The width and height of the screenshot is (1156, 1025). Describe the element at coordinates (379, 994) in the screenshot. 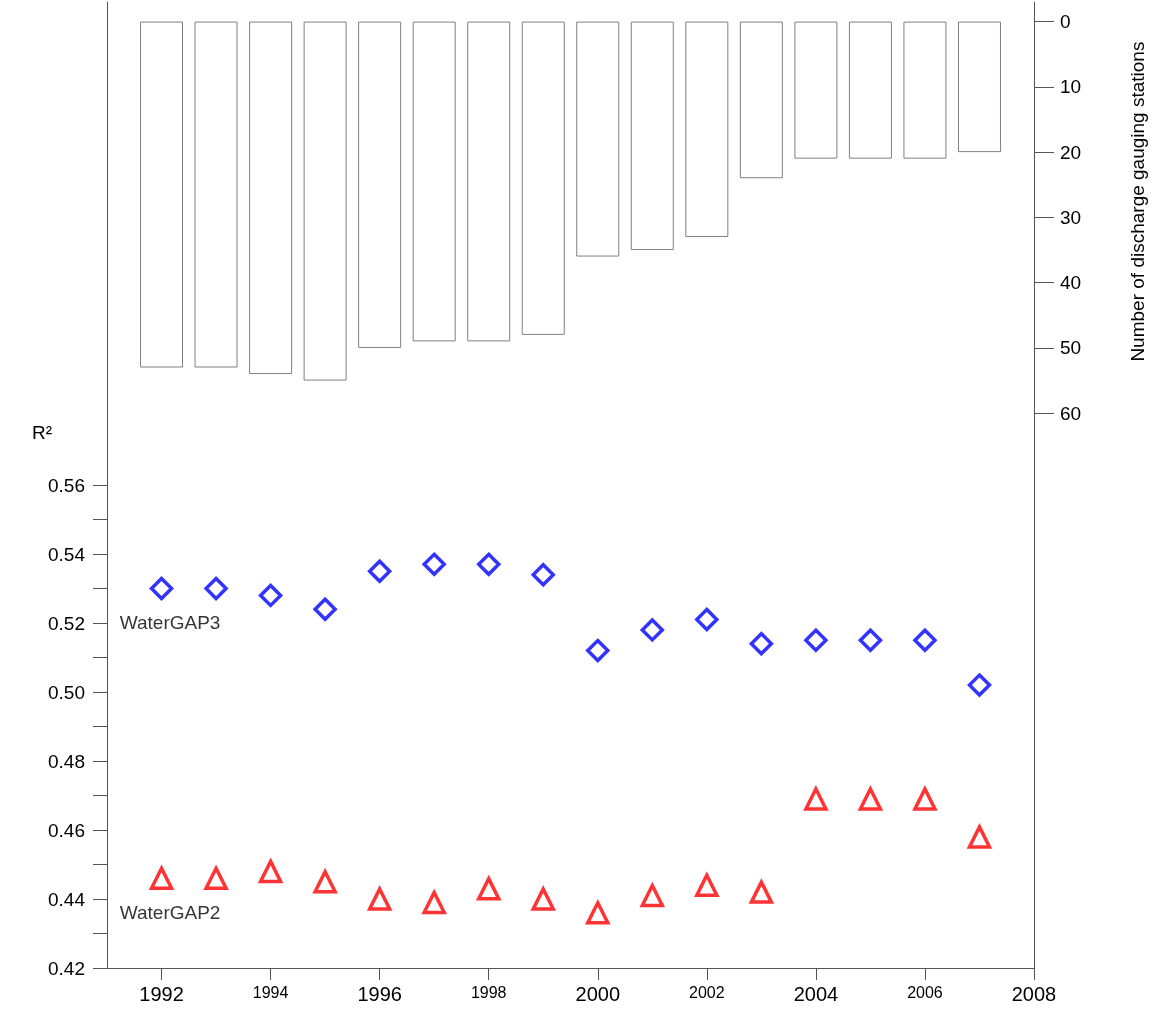

I see `x-tick-label: 1996` at that location.